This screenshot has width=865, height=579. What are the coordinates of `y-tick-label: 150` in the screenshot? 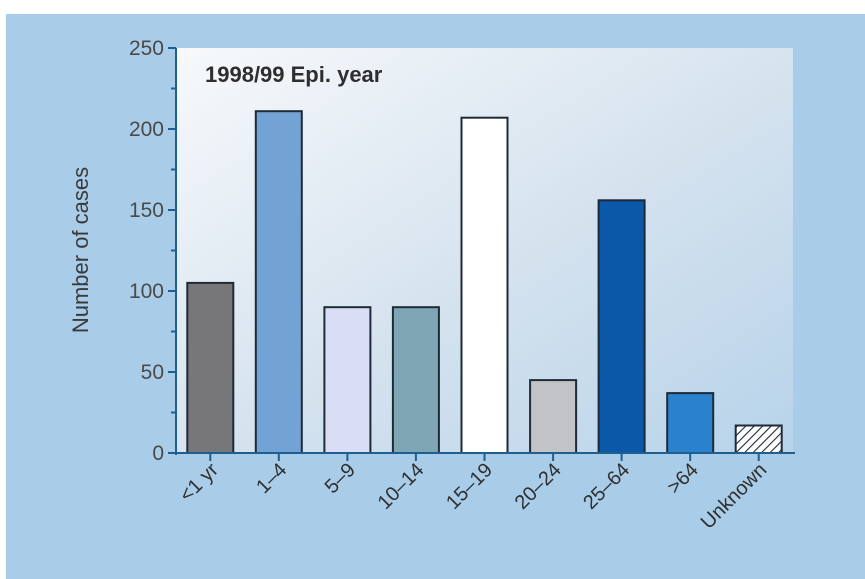 It's located at (146, 210).